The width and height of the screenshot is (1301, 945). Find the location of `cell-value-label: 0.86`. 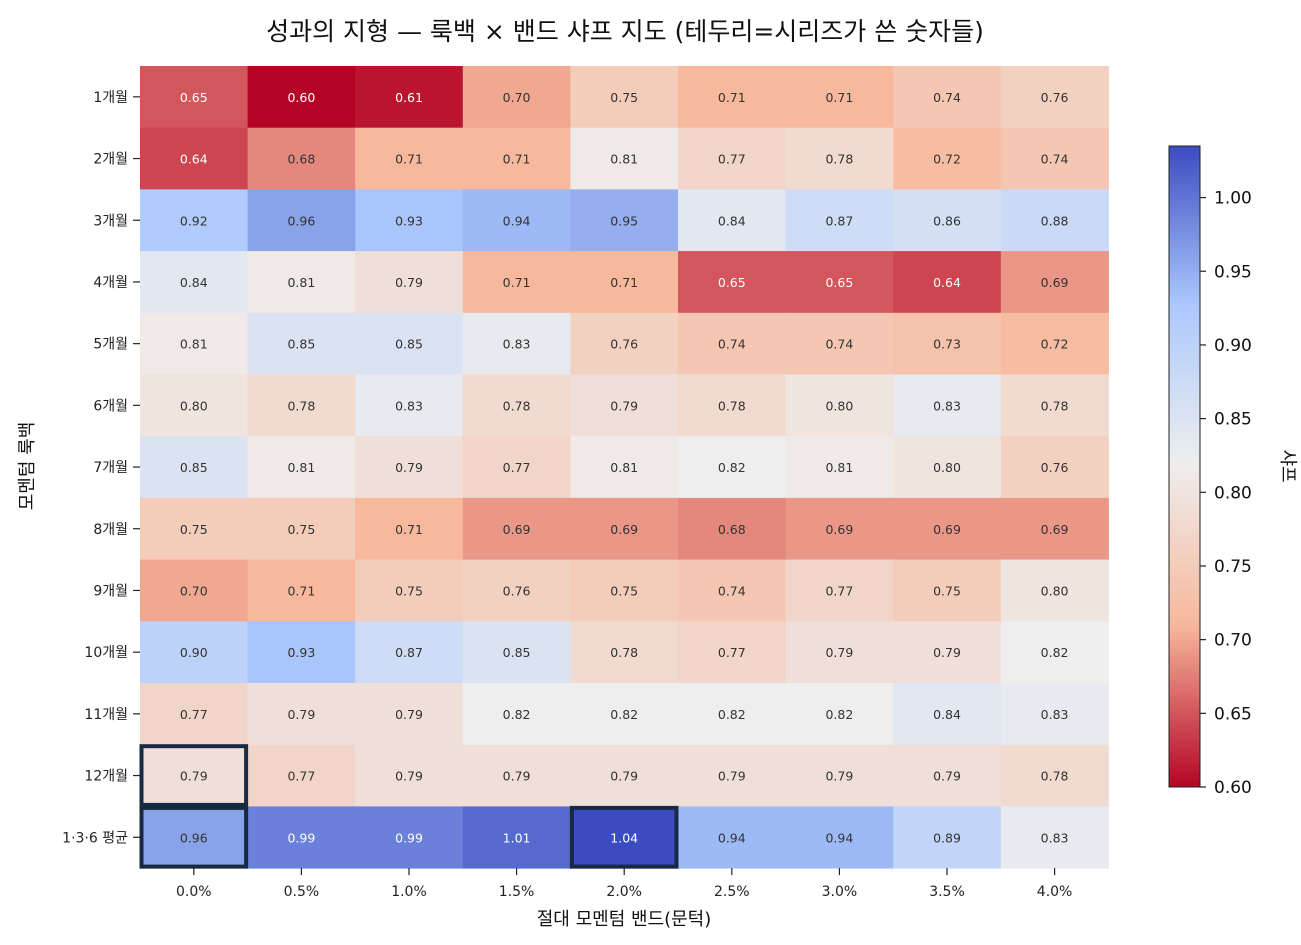

cell-value-label: 0.86 is located at coordinates (947, 220).